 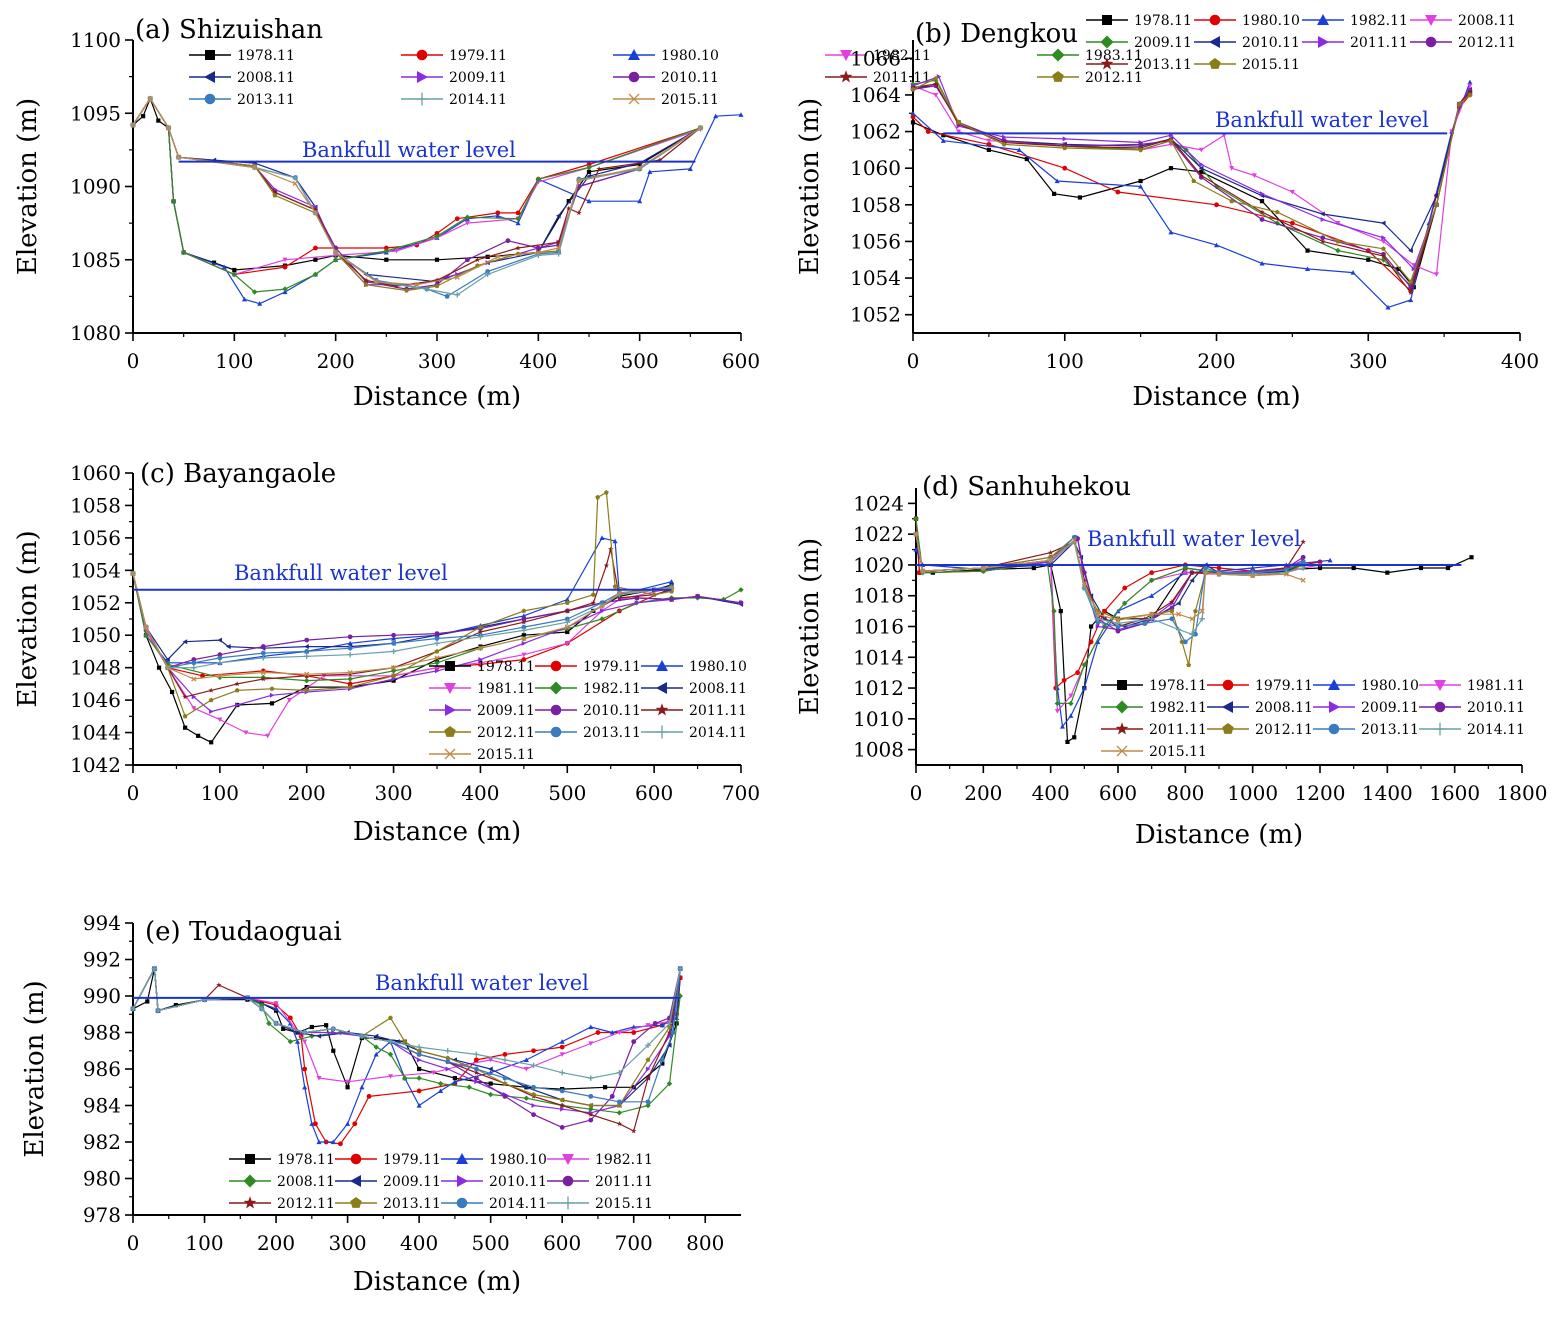 I want to click on legend-item: 2014.11, so click(x=454, y=100).